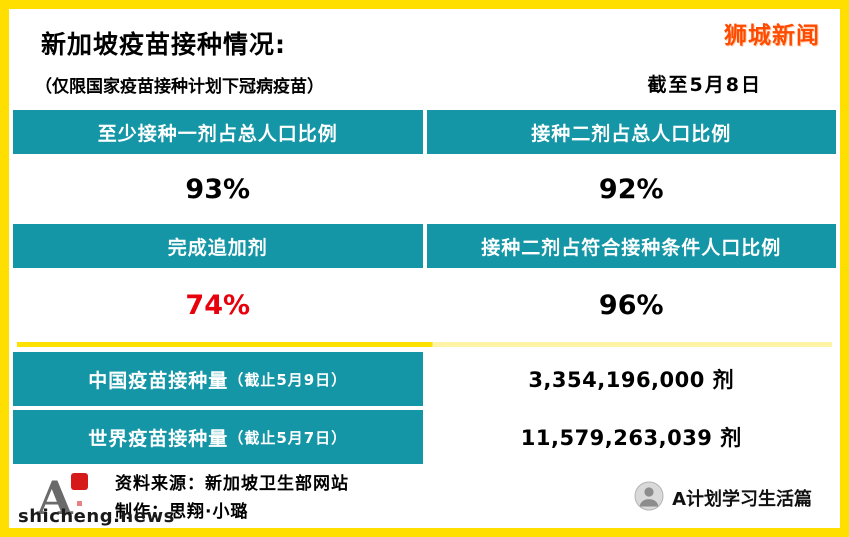  Describe the element at coordinates (631, 379) in the screenshot. I see `value-china-doses: 3,354,196,000 剂` at that location.